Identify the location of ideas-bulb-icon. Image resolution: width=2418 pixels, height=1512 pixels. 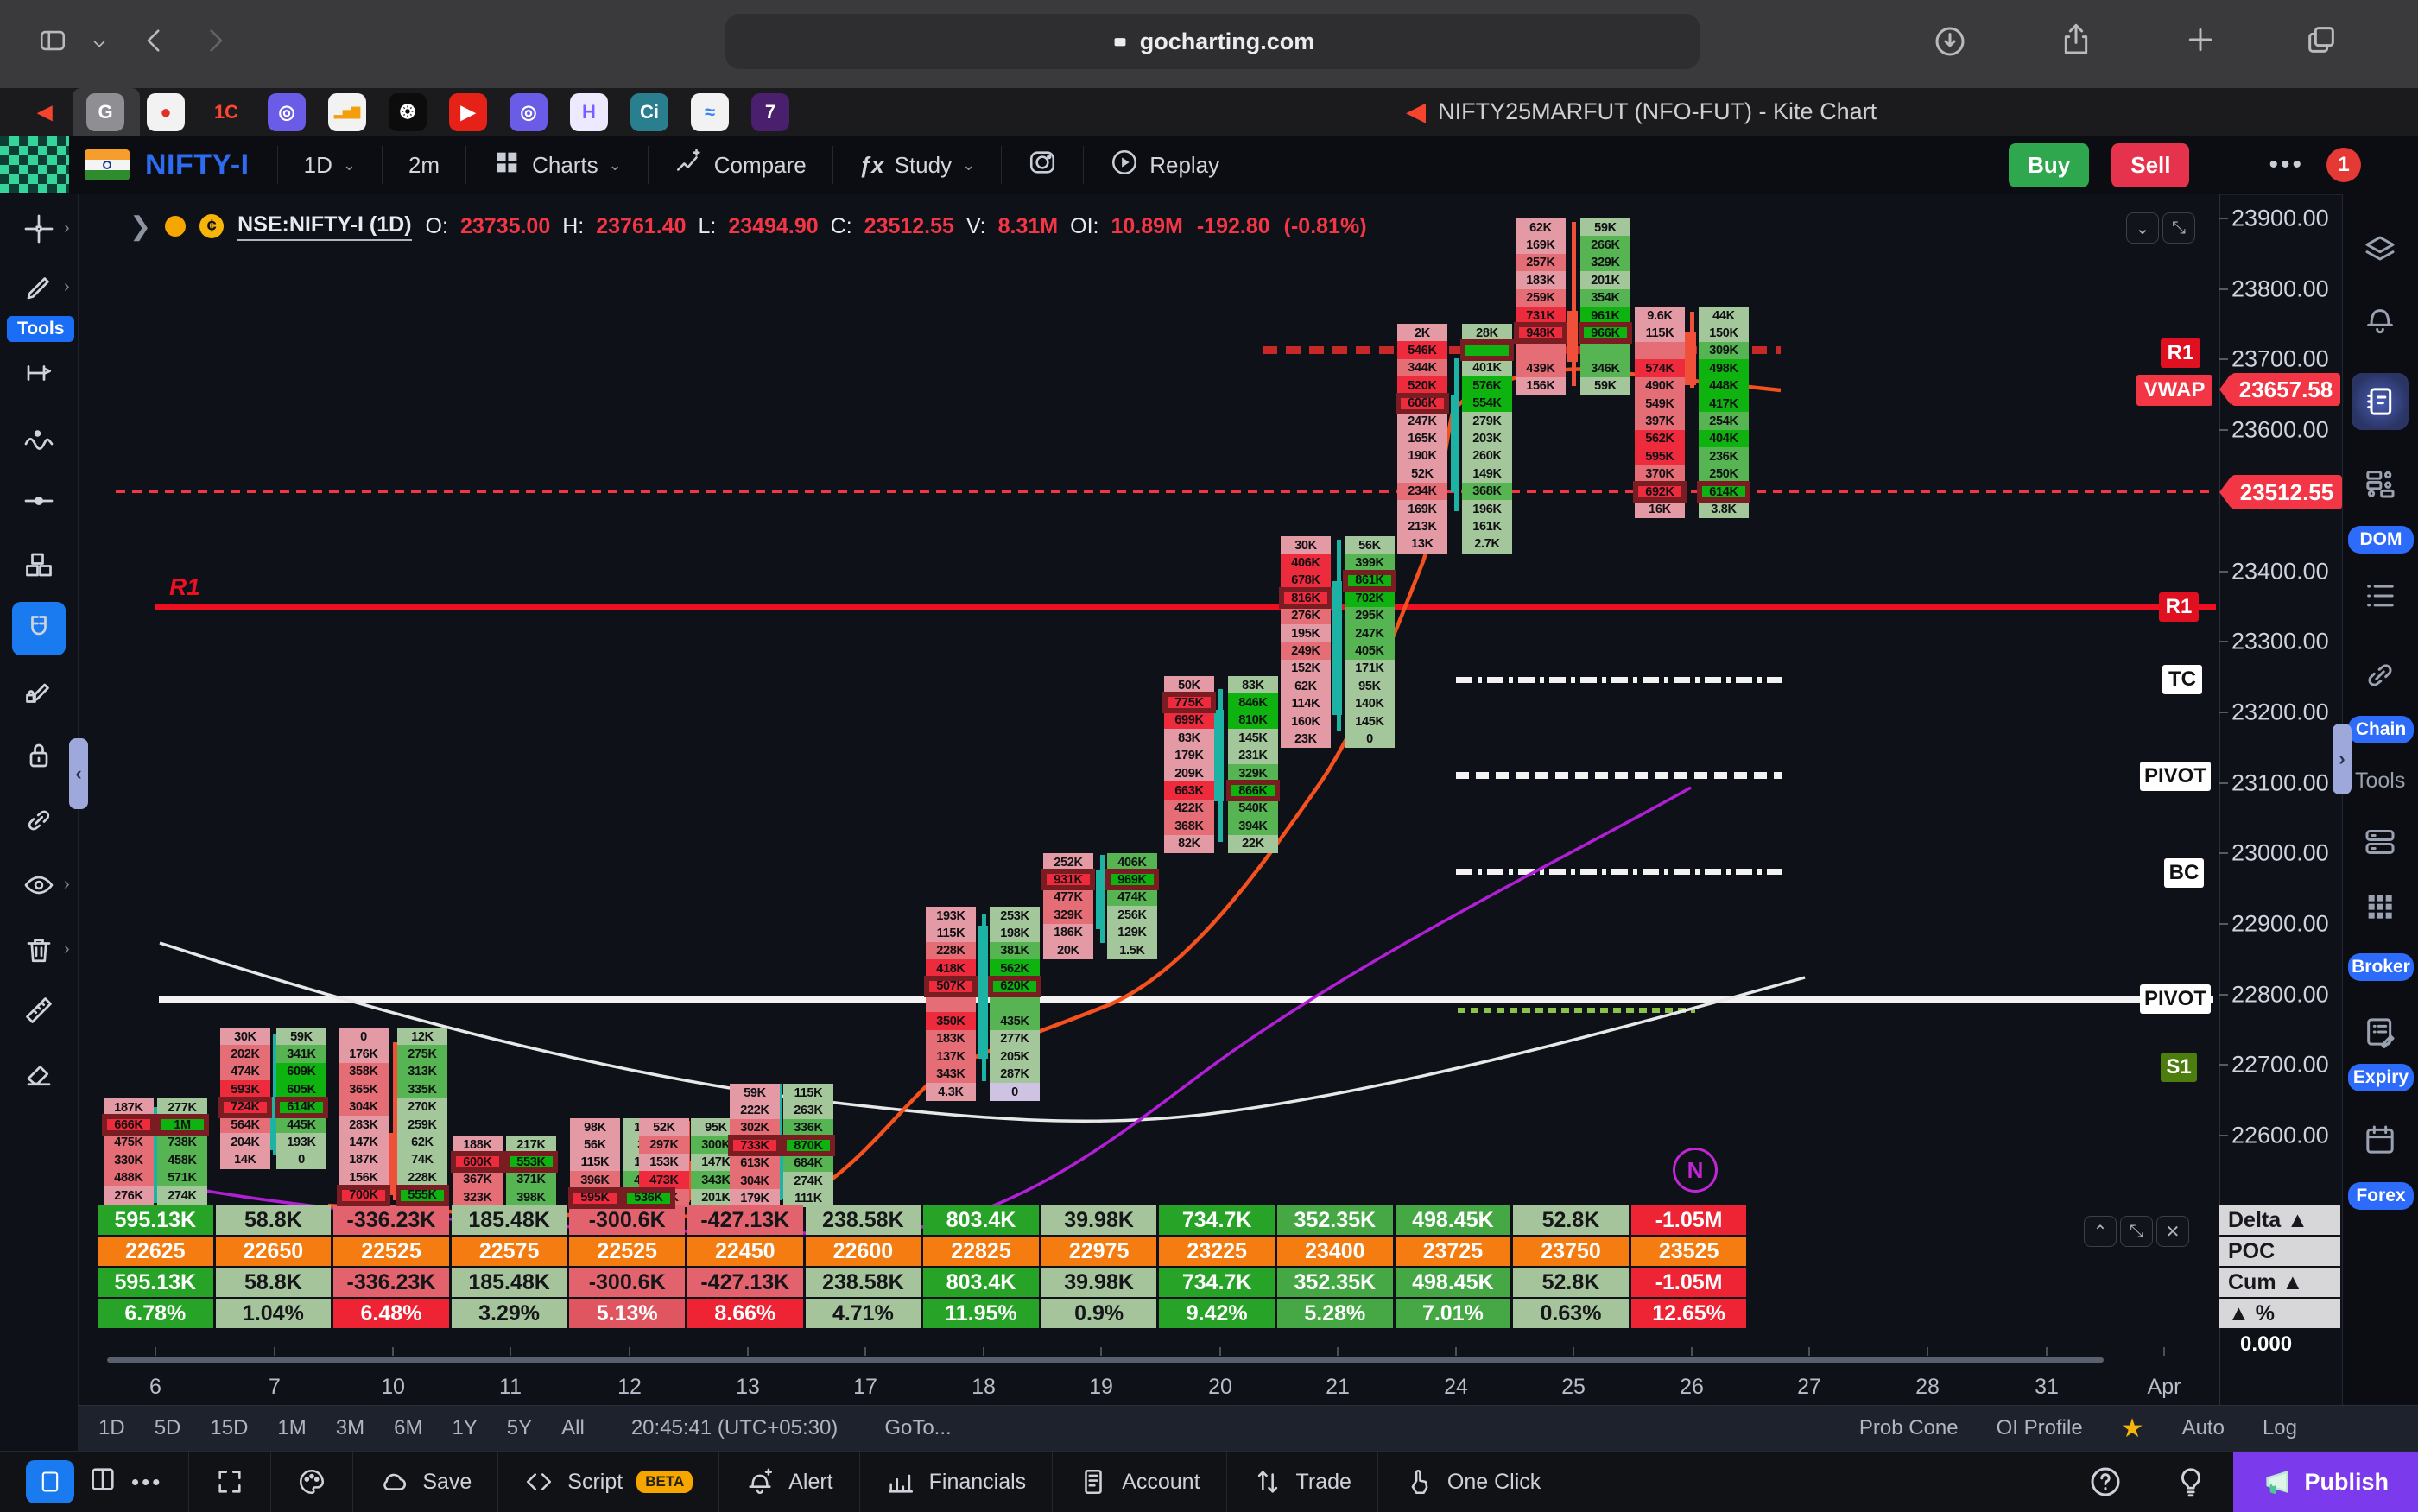
(2191, 1482).